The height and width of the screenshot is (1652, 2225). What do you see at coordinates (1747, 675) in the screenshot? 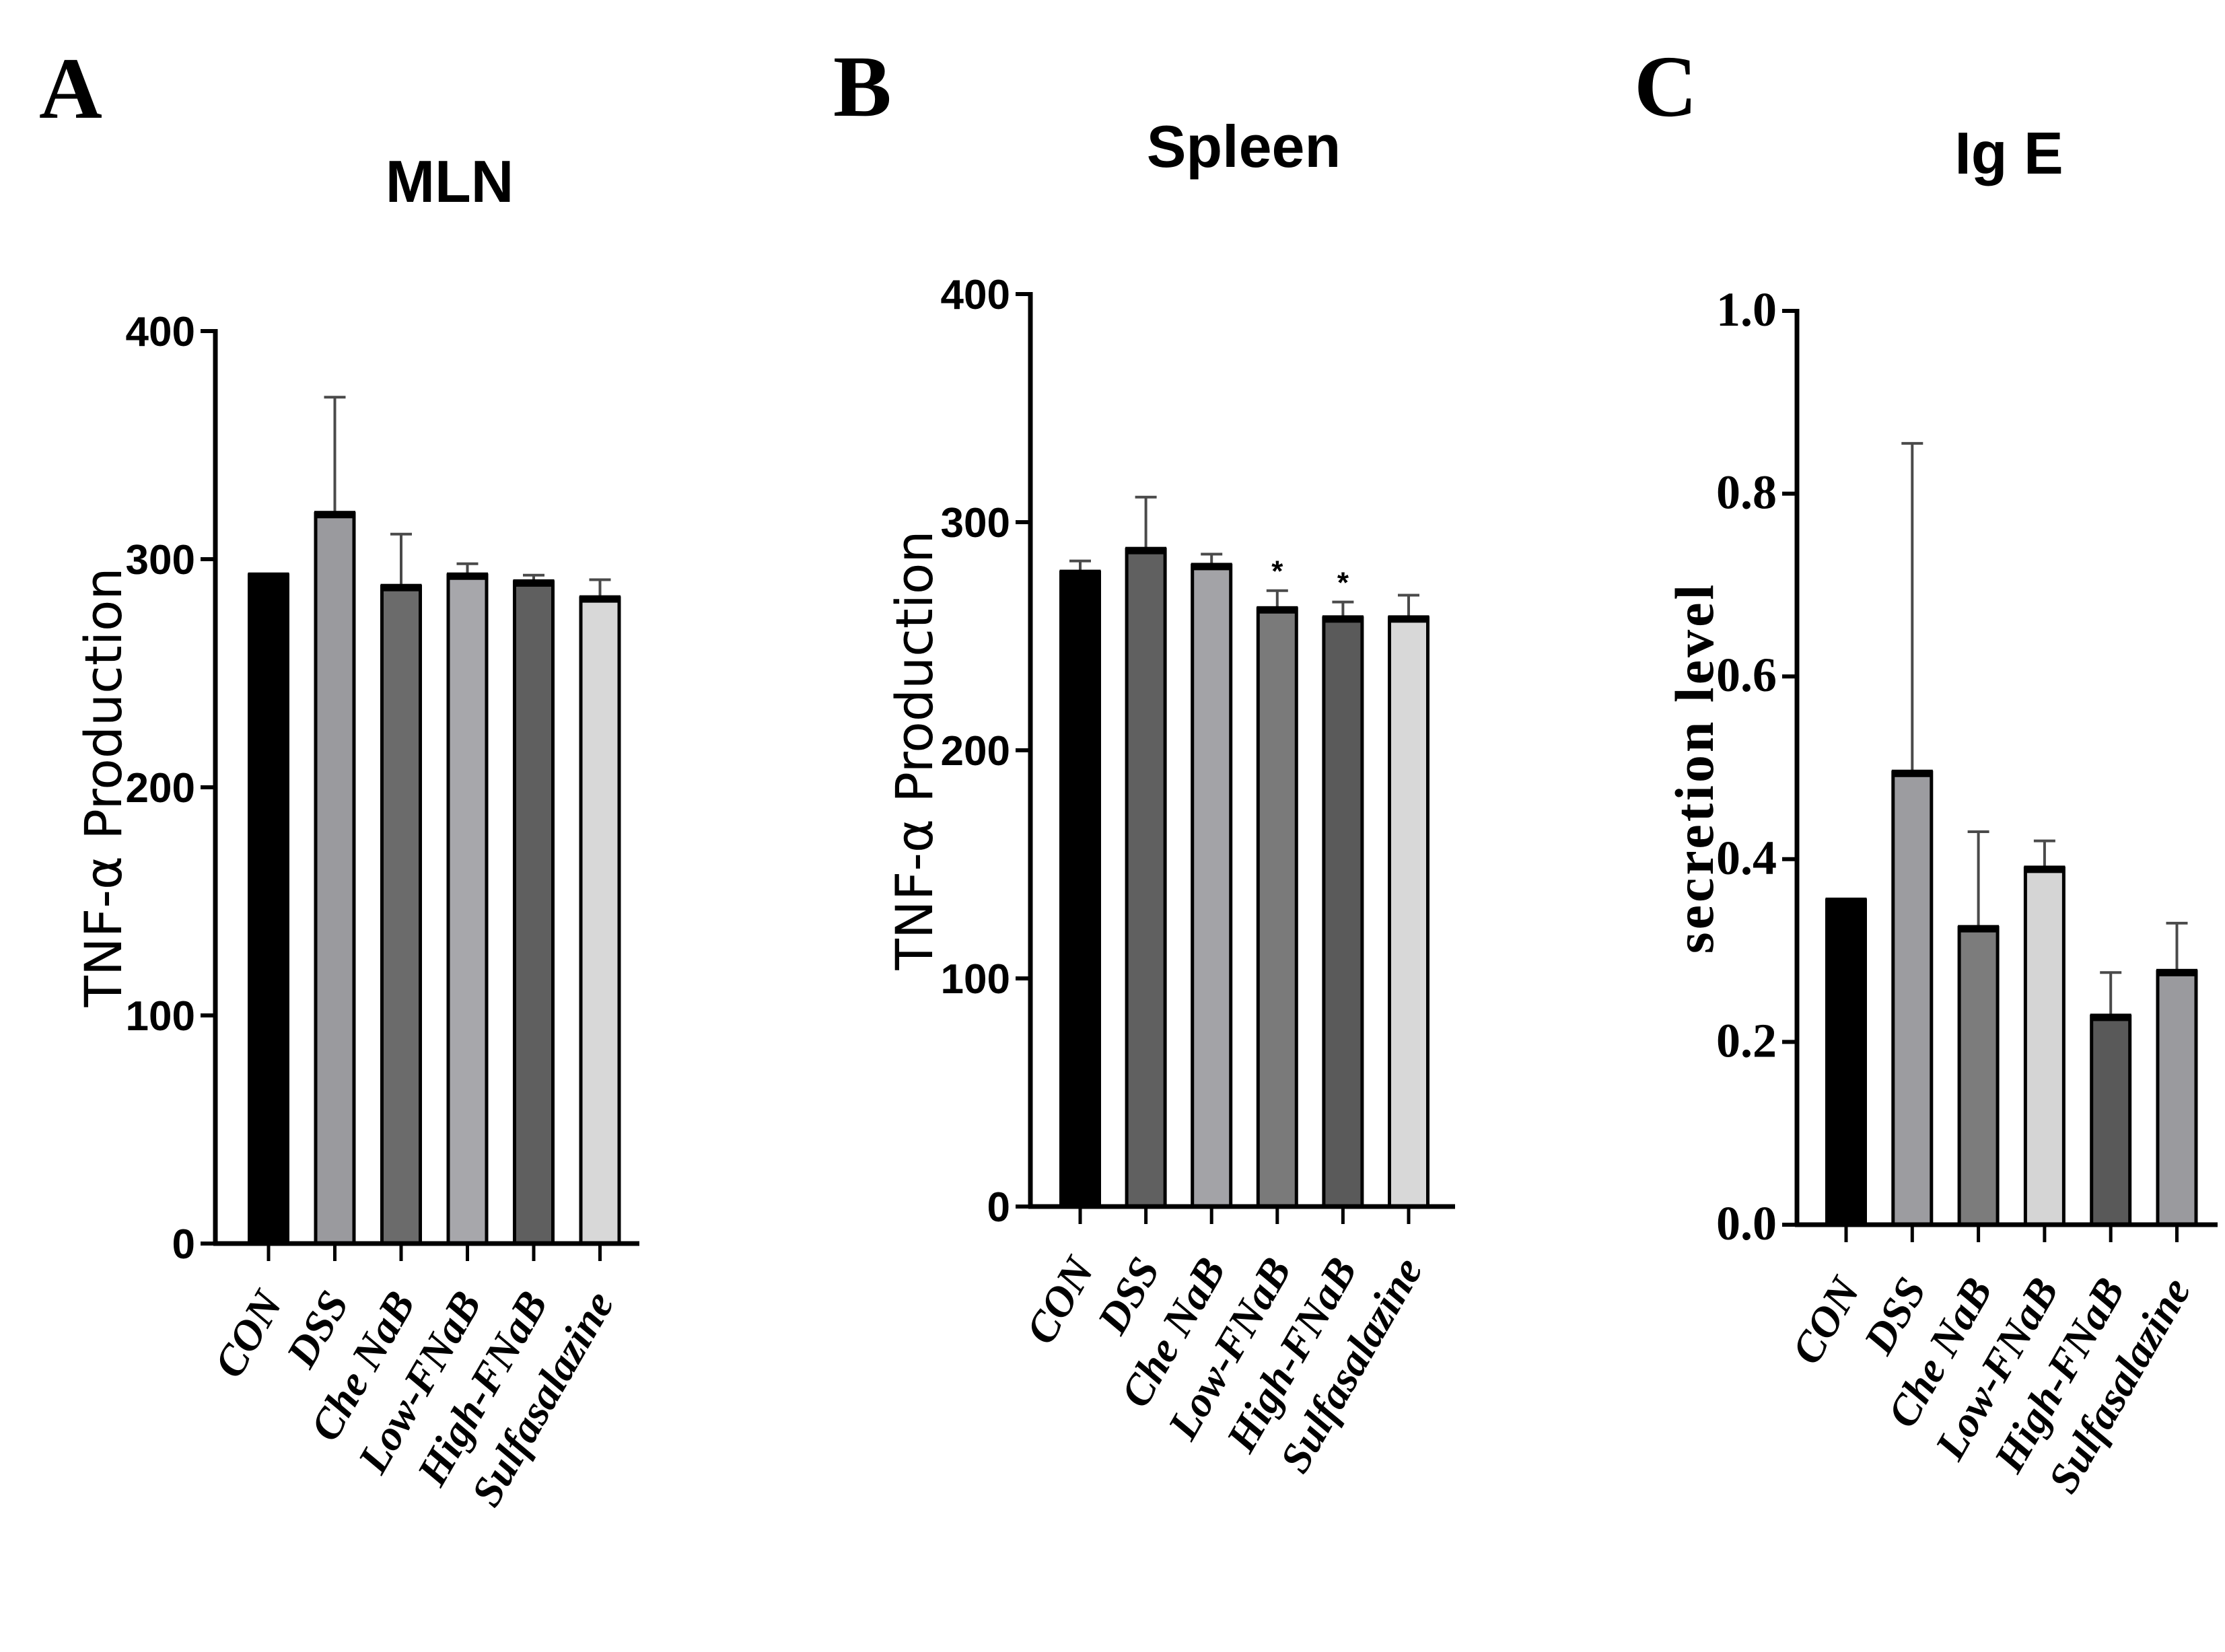
I see `chart-c-y-tick-label: 0.6` at bounding box center [1747, 675].